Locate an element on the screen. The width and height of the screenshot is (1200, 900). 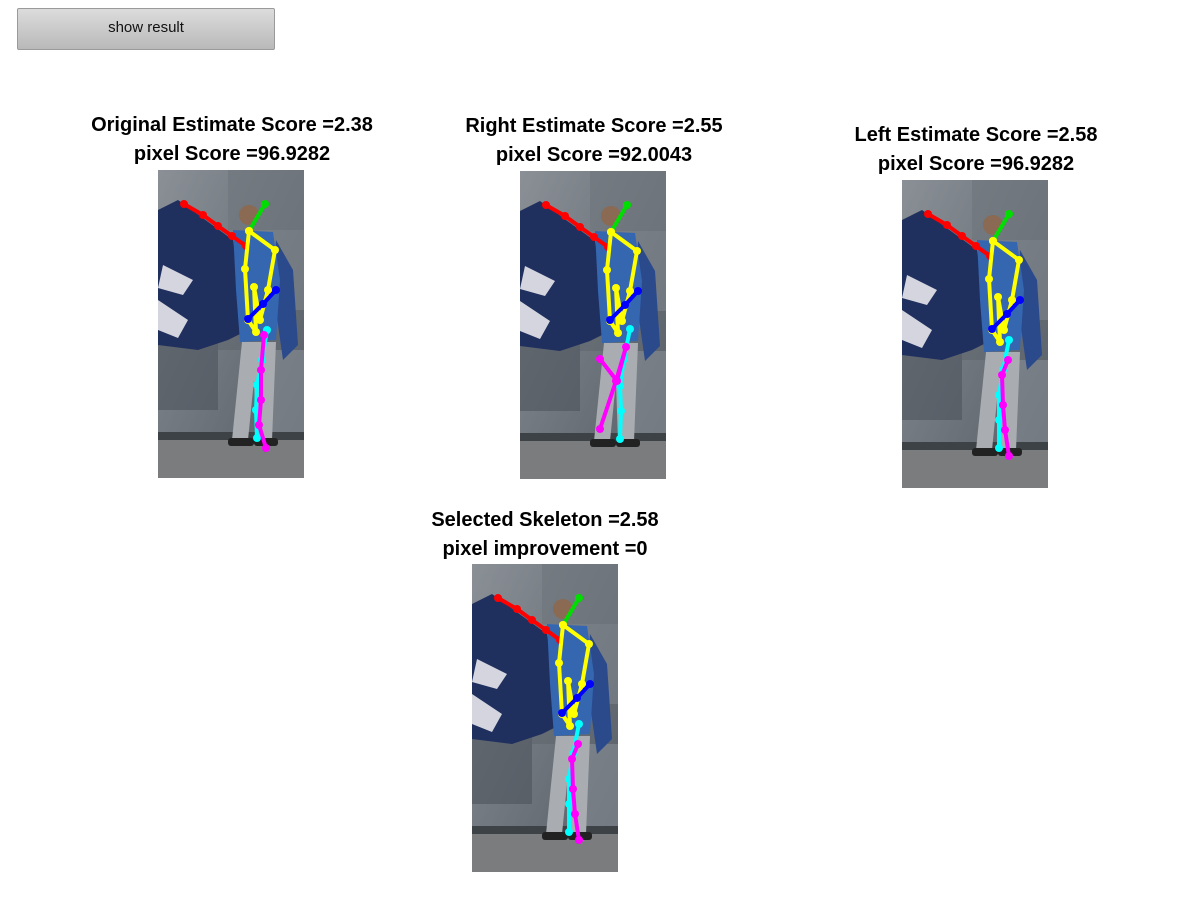
selected-skeleton-score: Selected Skeleton =2.58 is located at coordinates (545, 520).